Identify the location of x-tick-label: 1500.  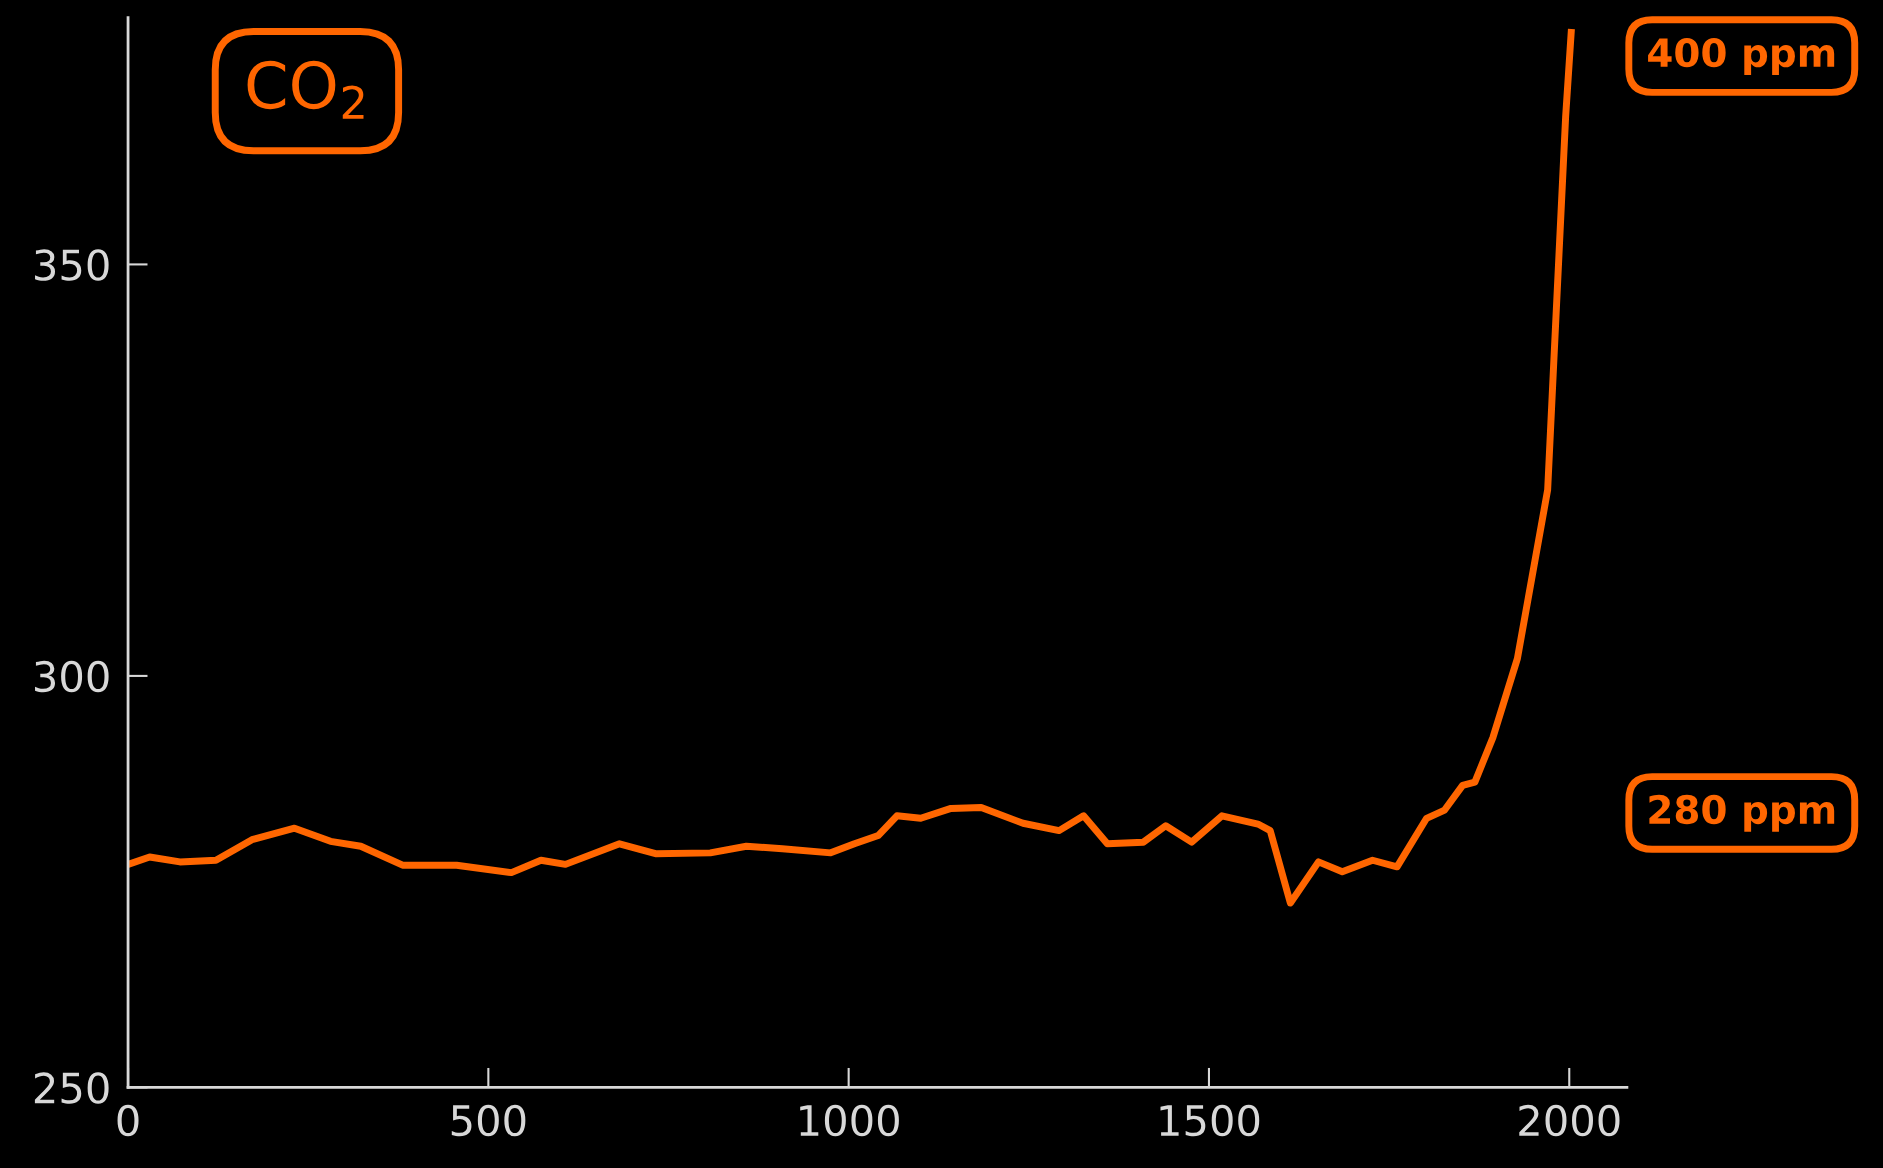
(1210, 1120).